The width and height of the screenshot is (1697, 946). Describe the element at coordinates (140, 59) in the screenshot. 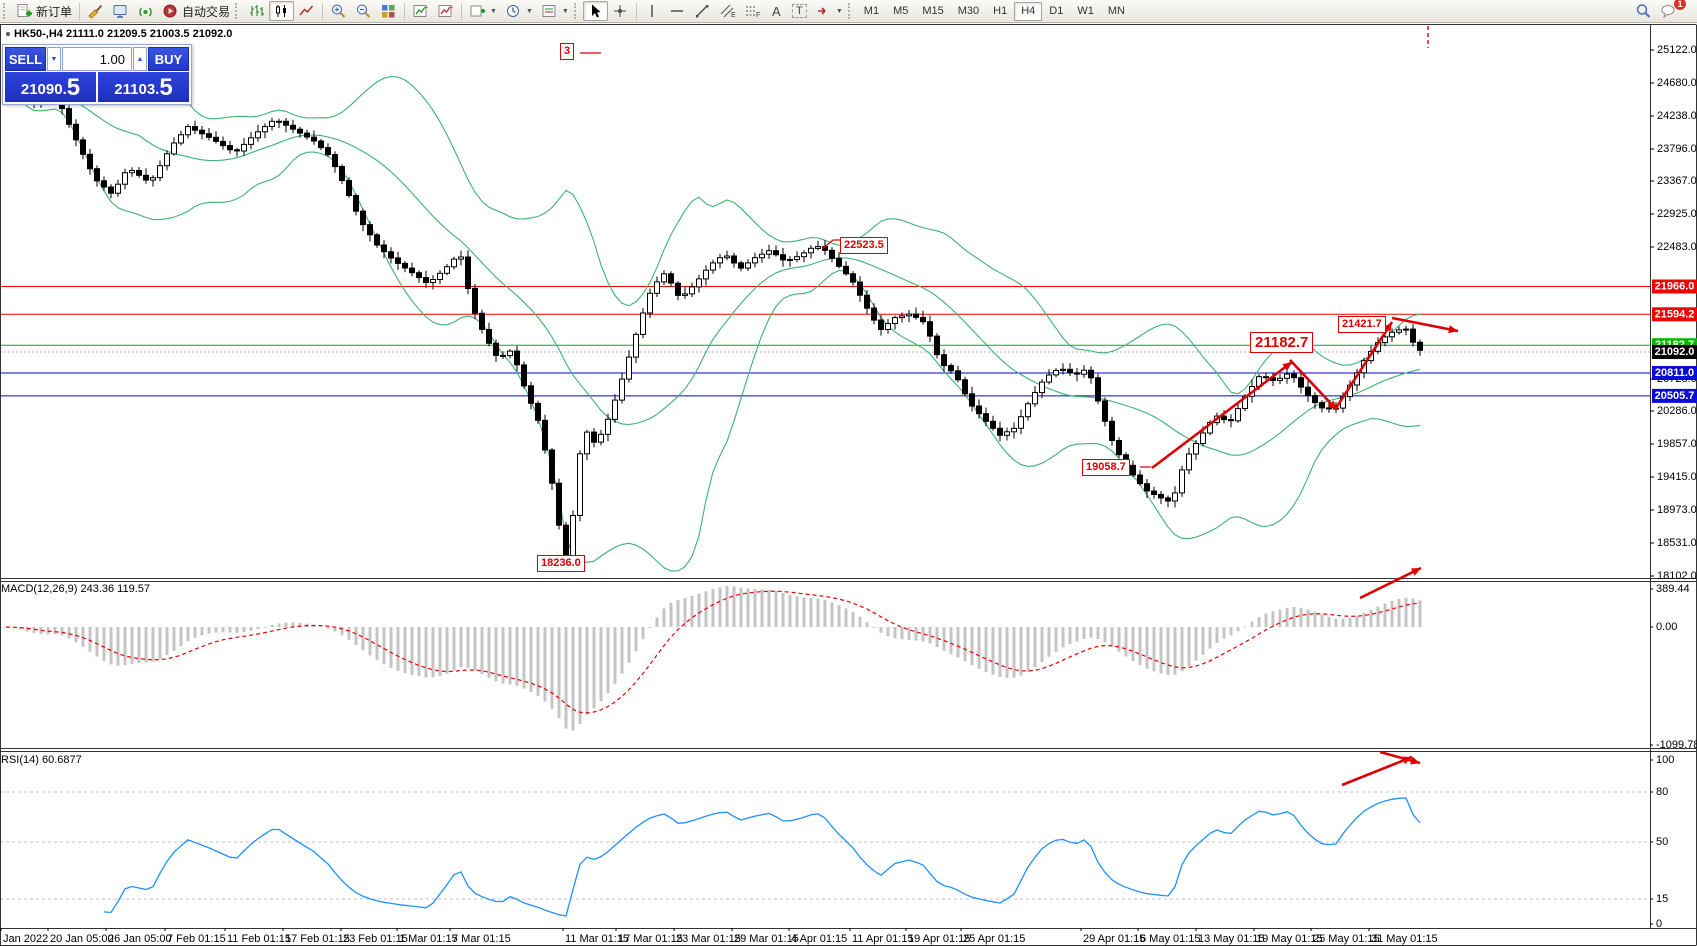

I see `volume-up-button: ▲` at that location.